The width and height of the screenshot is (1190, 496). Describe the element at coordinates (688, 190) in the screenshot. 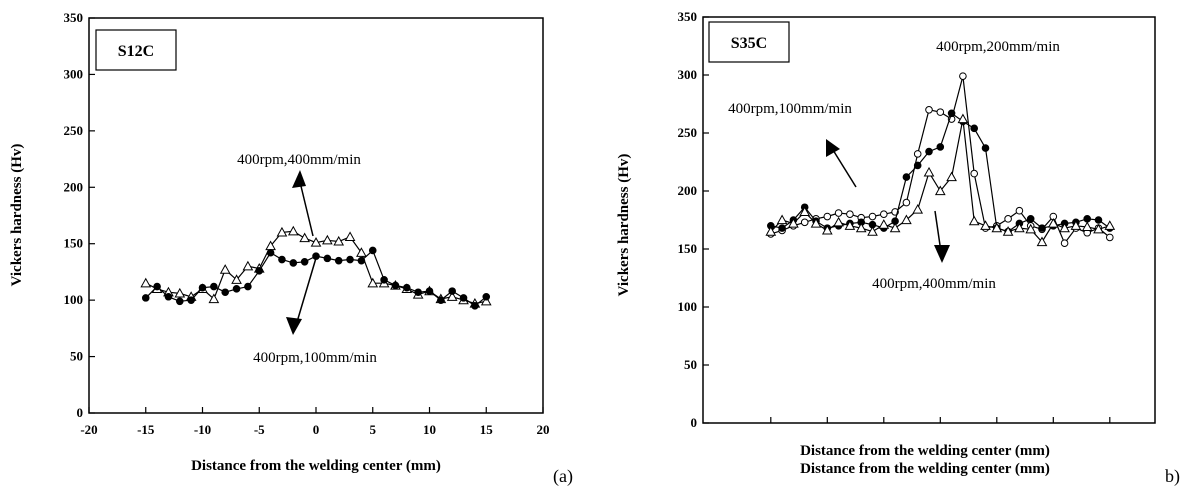

I see `b-y-tick-label: 200` at that location.